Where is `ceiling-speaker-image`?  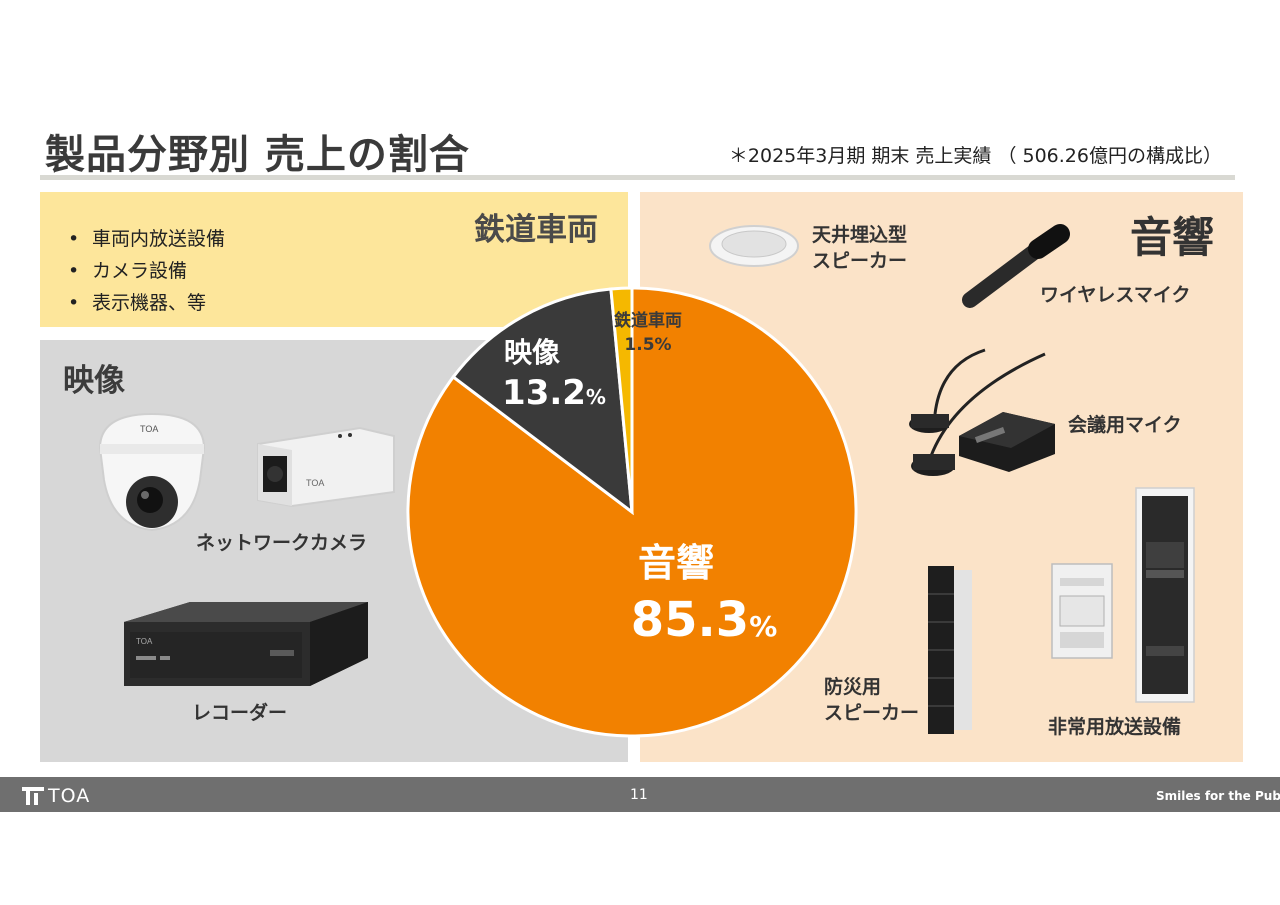 ceiling-speaker-image is located at coordinates (754, 246).